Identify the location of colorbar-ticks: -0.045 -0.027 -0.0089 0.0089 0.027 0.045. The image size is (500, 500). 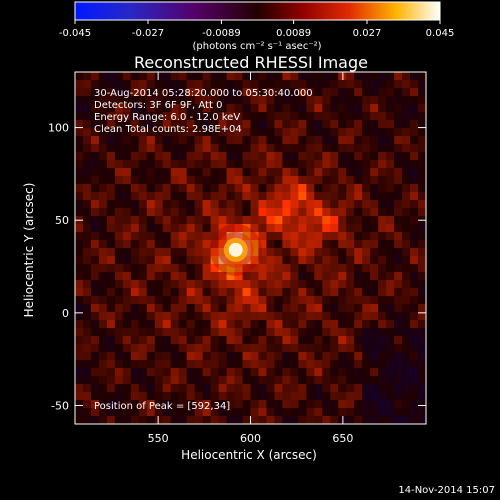
(256, 29).